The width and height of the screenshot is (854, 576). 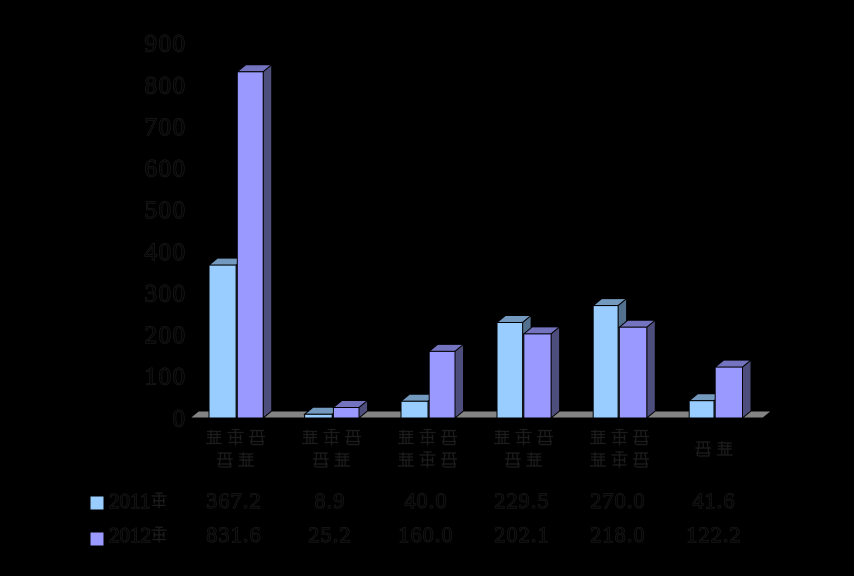 What do you see at coordinates (130, 535) in the screenshot?
I see `svg-text: 2012` at bounding box center [130, 535].